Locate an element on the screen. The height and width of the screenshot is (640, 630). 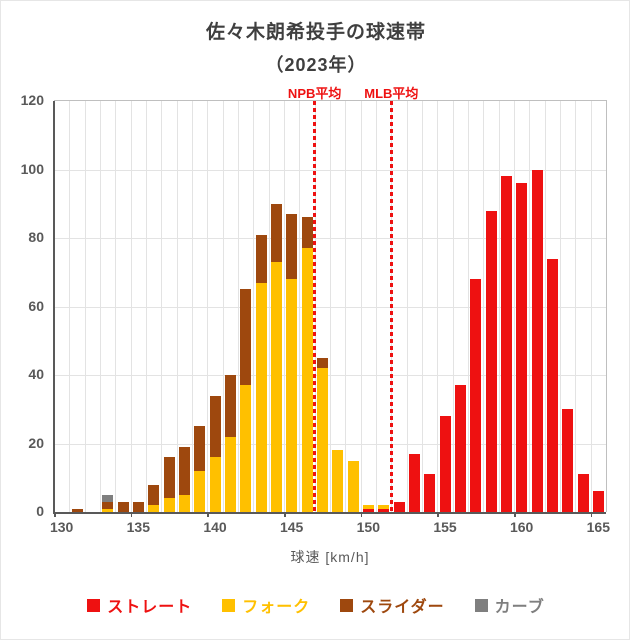
x-axis-line is located at coordinates (329, 513).